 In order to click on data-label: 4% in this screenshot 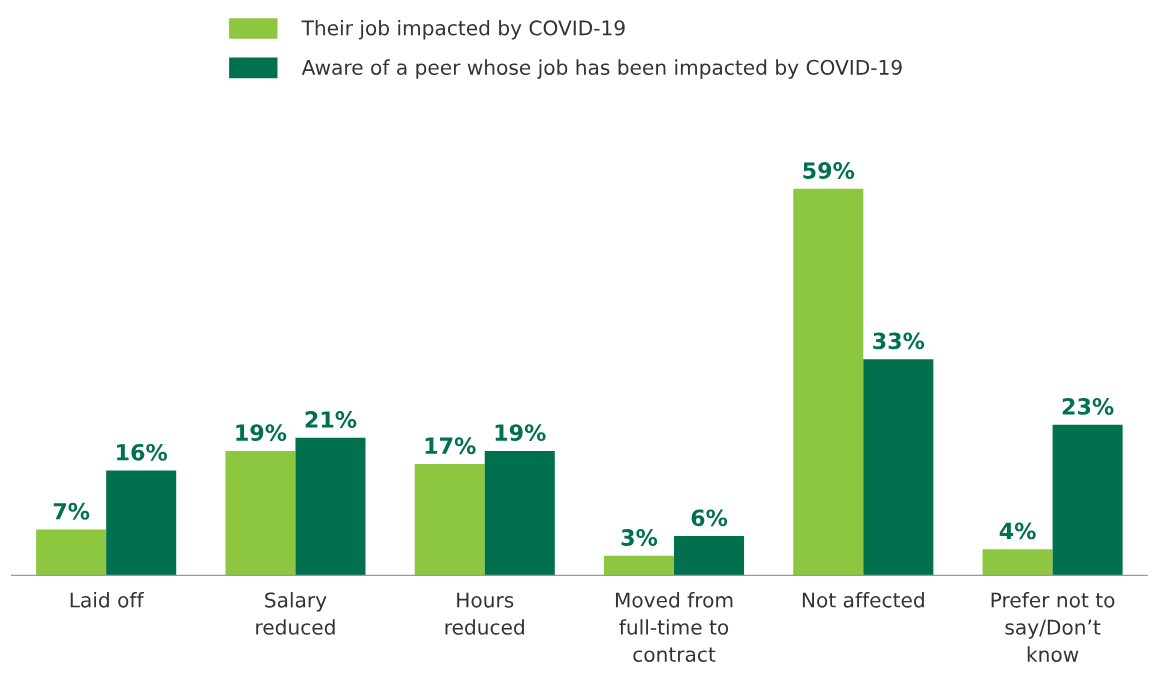, I will do `click(1017, 531)`.